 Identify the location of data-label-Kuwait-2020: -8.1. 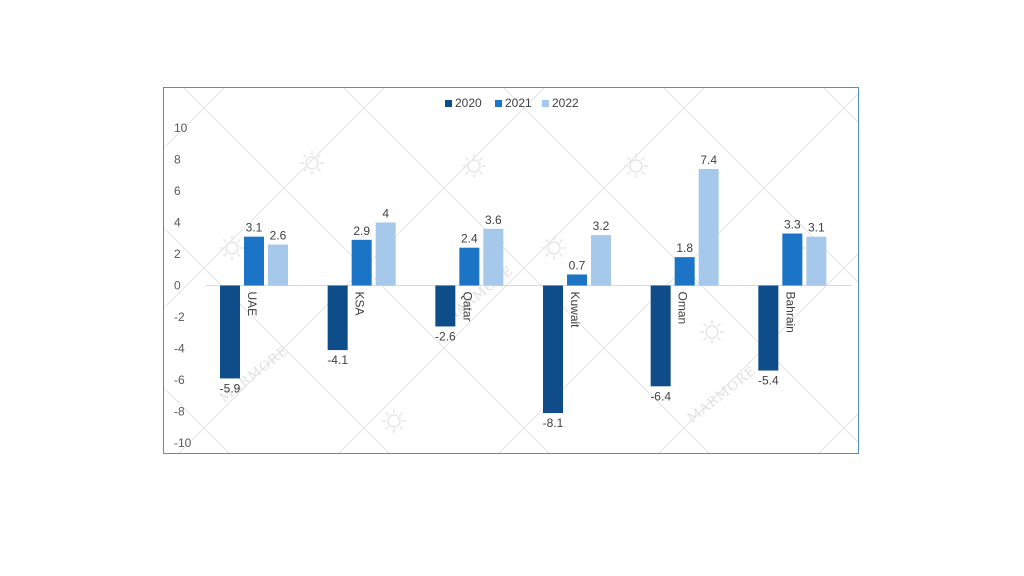
(553, 423).